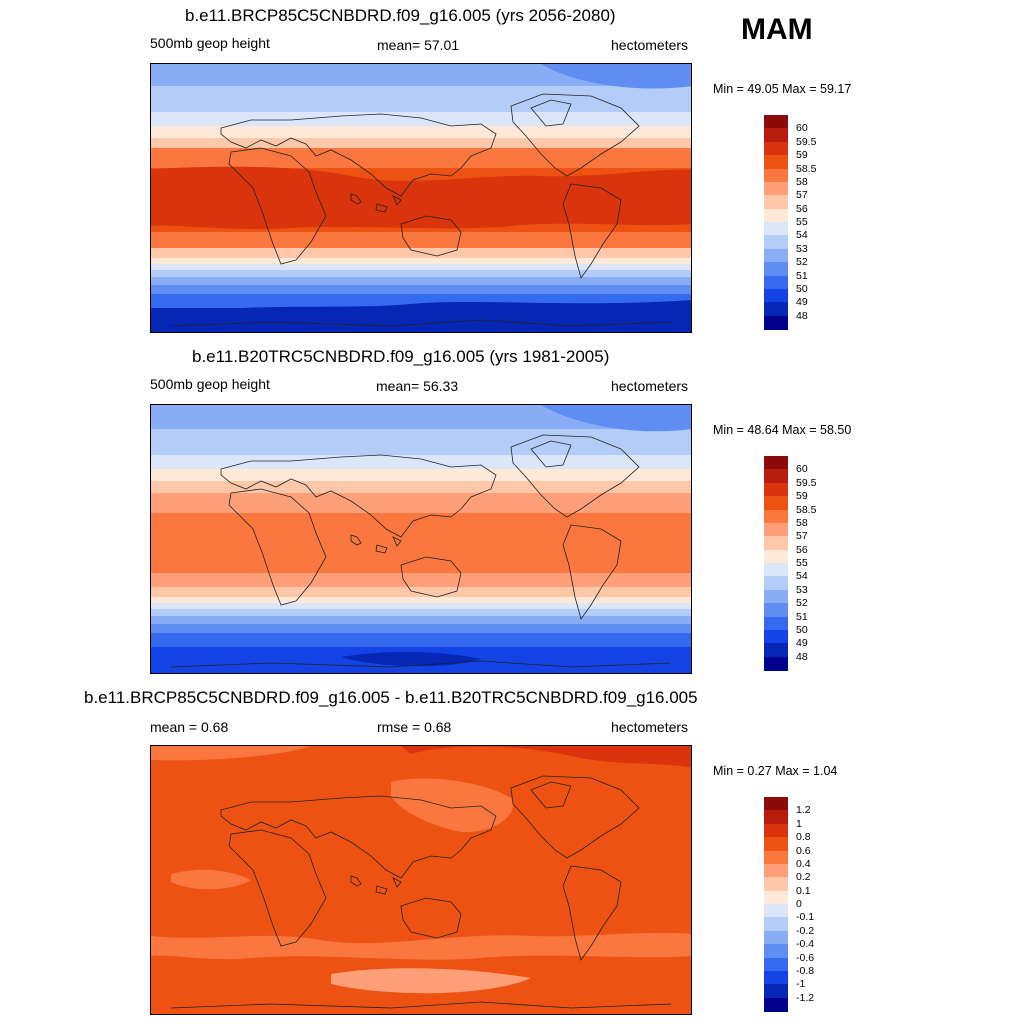  I want to click on panel1-mean-label: mean= 57.01, so click(418, 45).